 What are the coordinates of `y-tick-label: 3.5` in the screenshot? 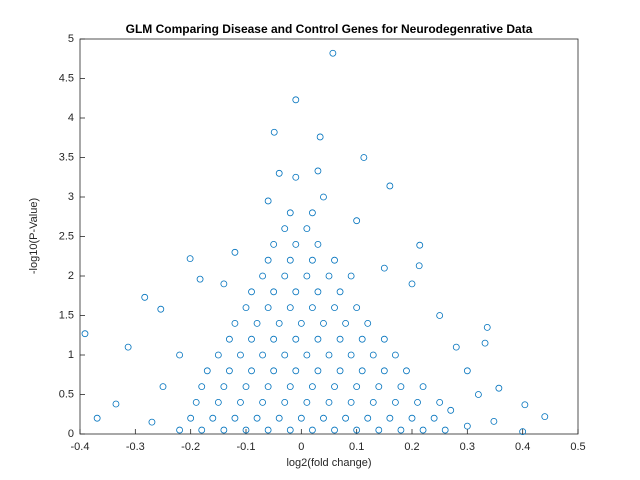 It's located at (66, 157).